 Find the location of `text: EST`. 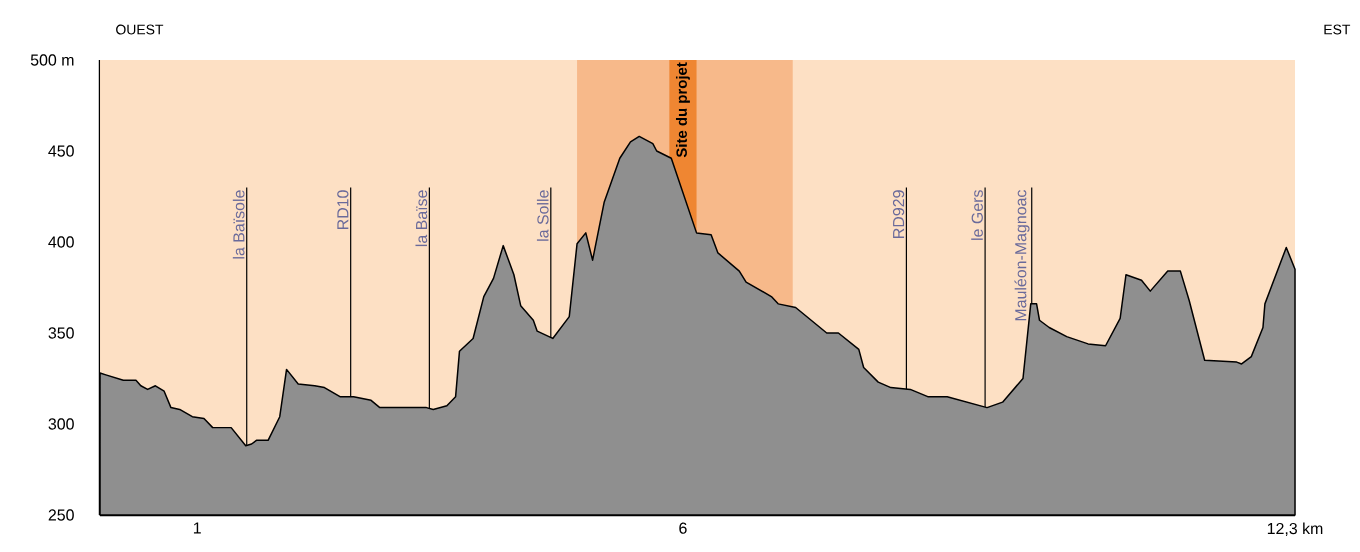

text: EST is located at coordinates (1337, 29).